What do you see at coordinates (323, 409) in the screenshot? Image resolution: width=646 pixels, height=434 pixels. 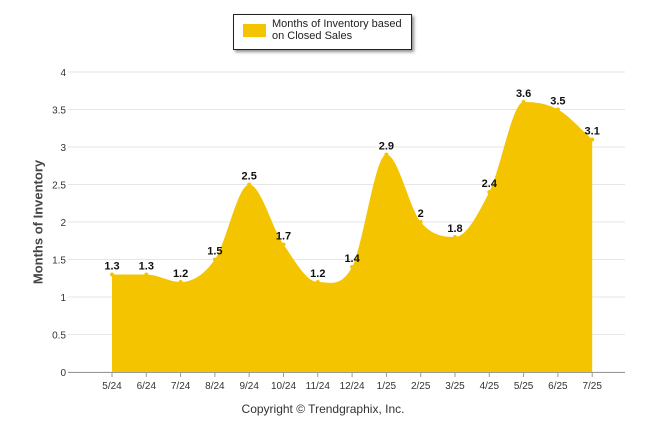 I see `copyright-credit: Copyright © Trendgraphix, Inc.` at bounding box center [323, 409].